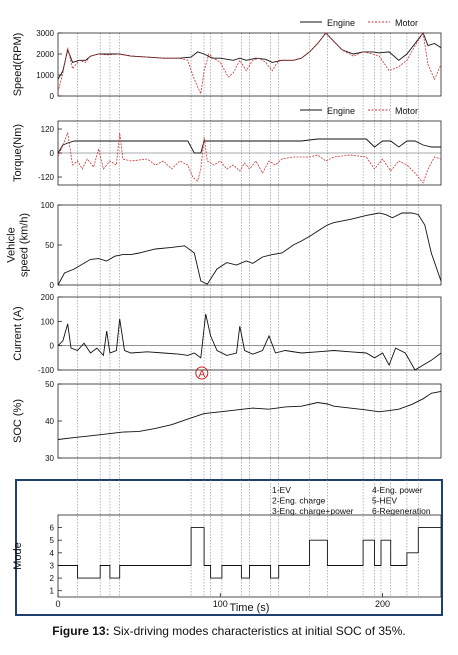  I want to click on torque-series-motor, so click(249, 157).